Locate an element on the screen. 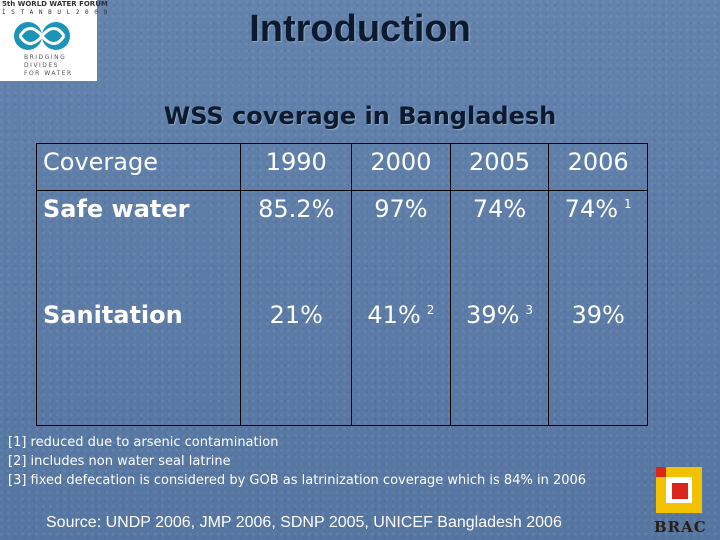  cell-safe-water-1990: 85.2% is located at coordinates (296, 243).